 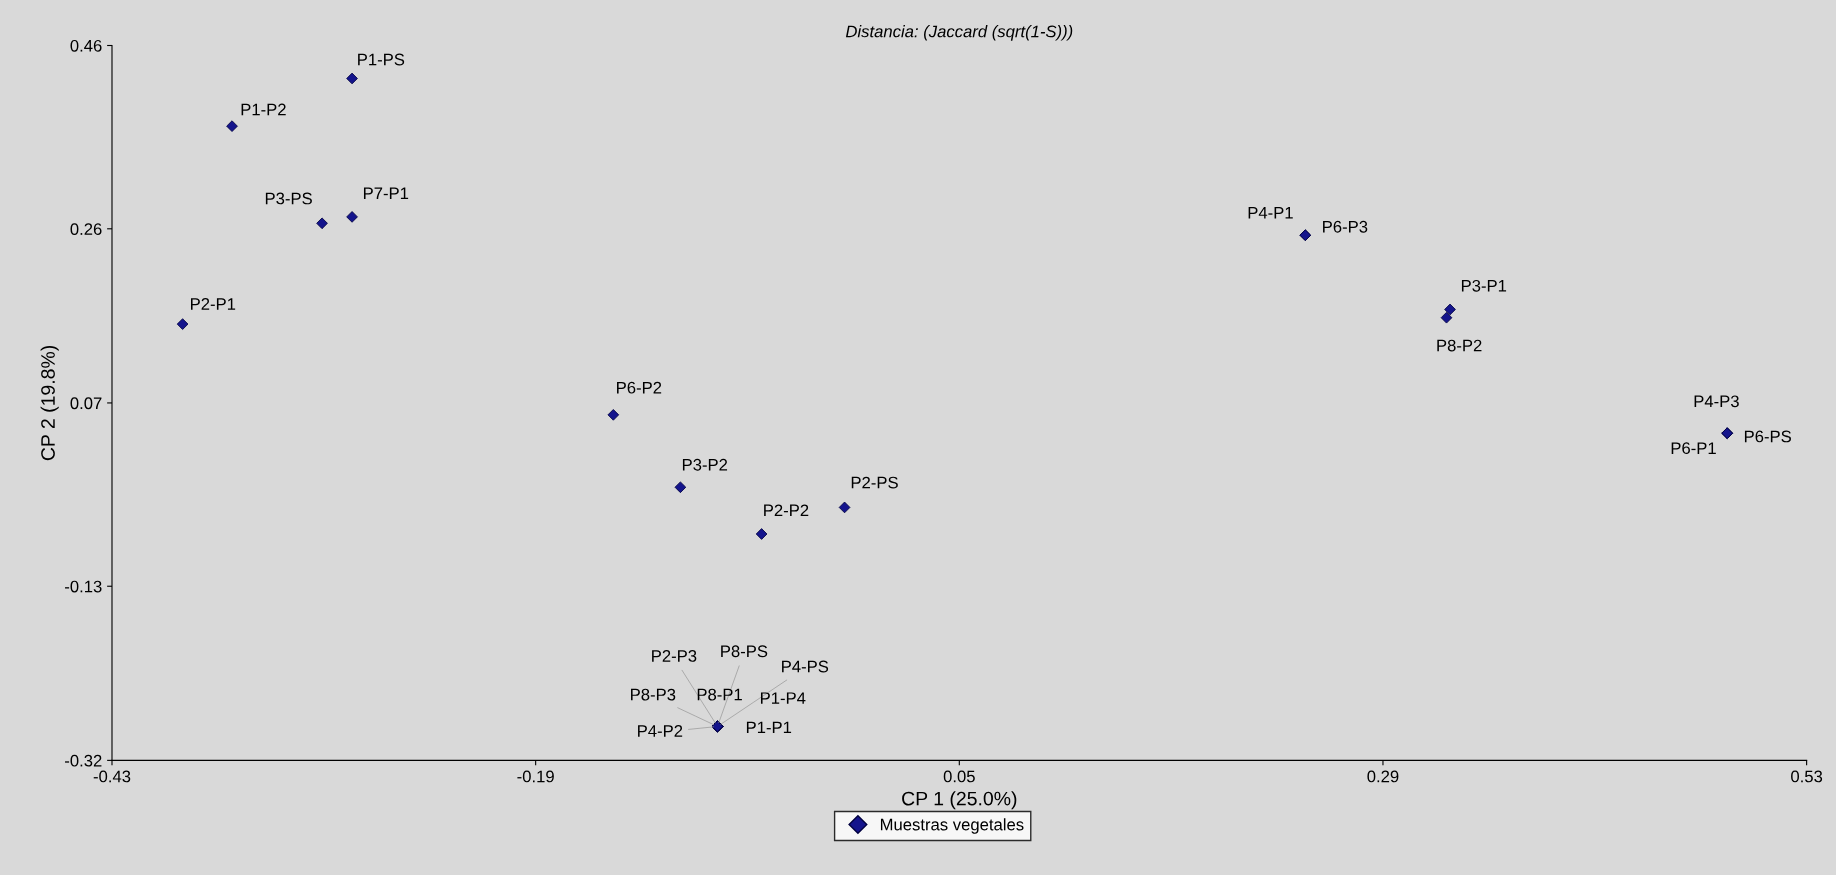 What do you see at coordinates (959, 776) in the screenshot?
I see `x-tick-label: 0.05` at bounding box center [959, 776].